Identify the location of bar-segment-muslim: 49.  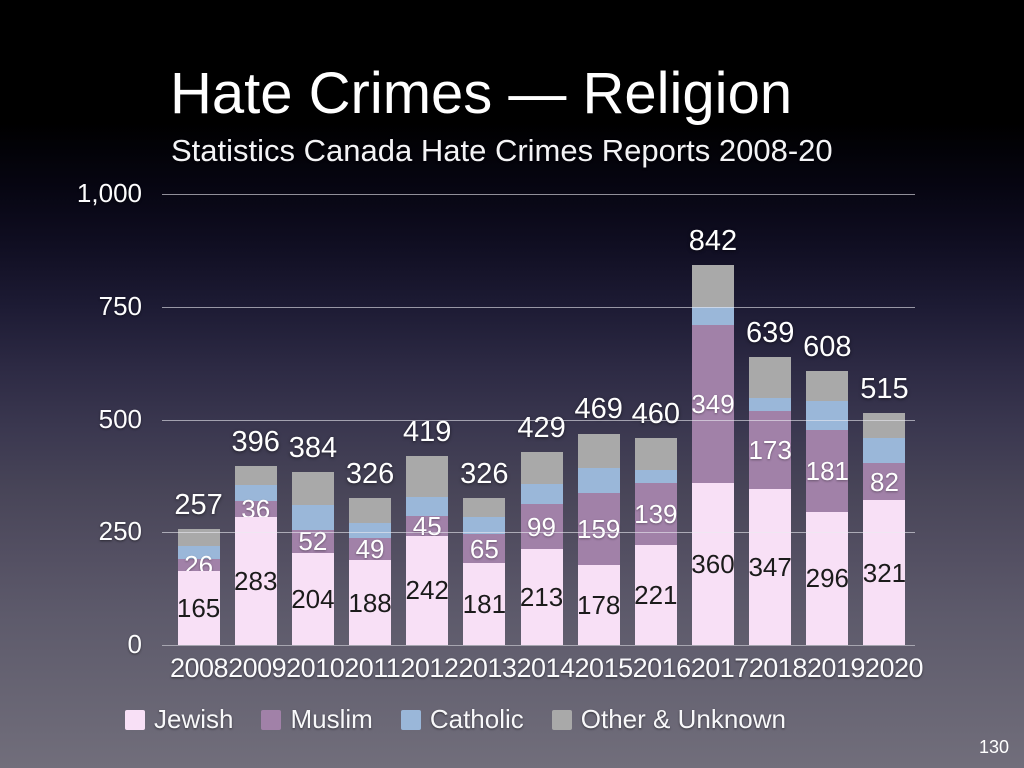
(370, 549).